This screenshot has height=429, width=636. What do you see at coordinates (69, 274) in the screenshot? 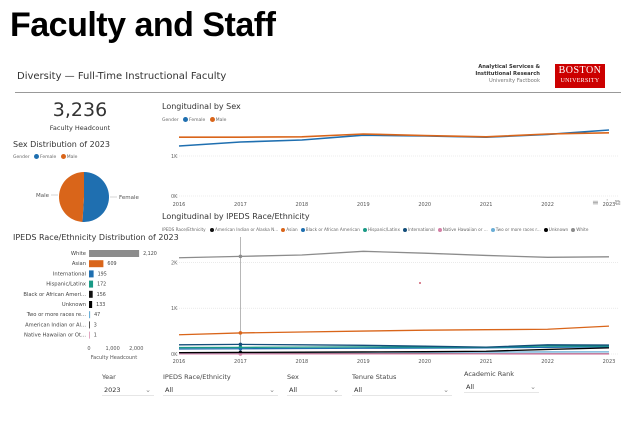
I see `bar-category-label: International` at bounding box center [69, 274].